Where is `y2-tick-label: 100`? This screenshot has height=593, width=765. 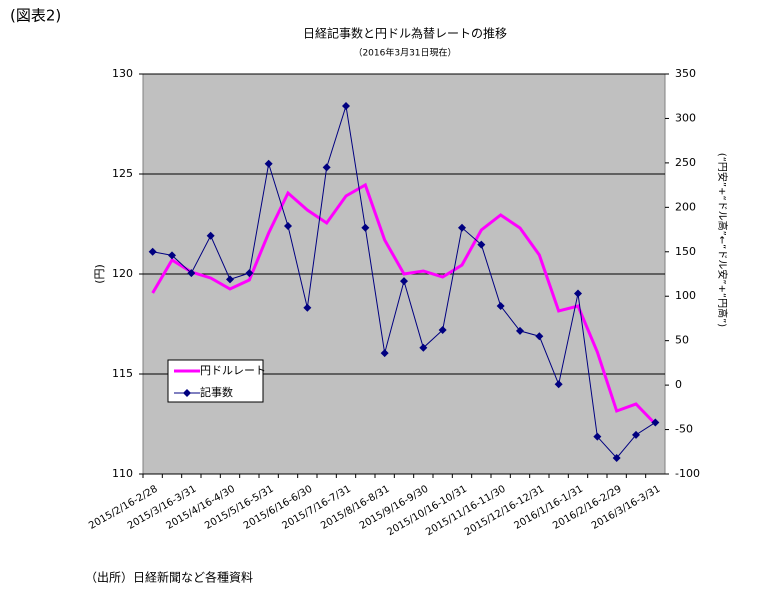
y2-tick-label: 100 is located at coordinates (685, 295).